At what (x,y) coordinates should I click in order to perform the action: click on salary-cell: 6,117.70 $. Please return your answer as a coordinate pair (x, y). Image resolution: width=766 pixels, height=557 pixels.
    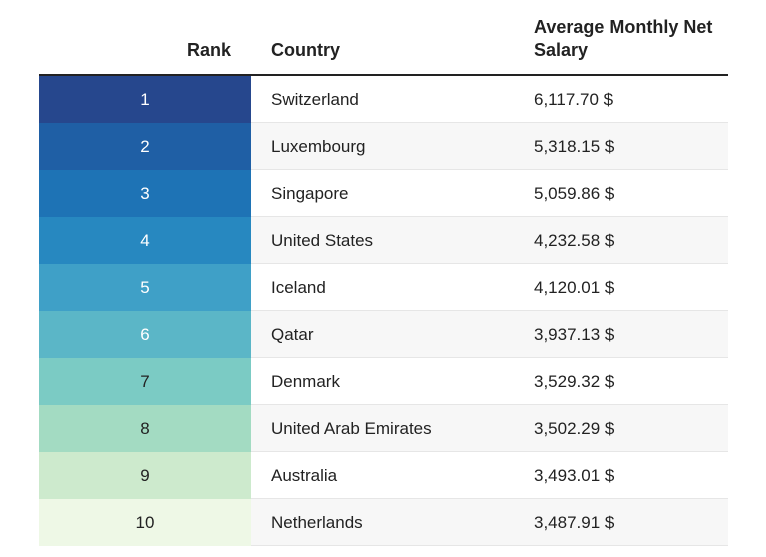
    Looking at the image, I should click on (574, 99).